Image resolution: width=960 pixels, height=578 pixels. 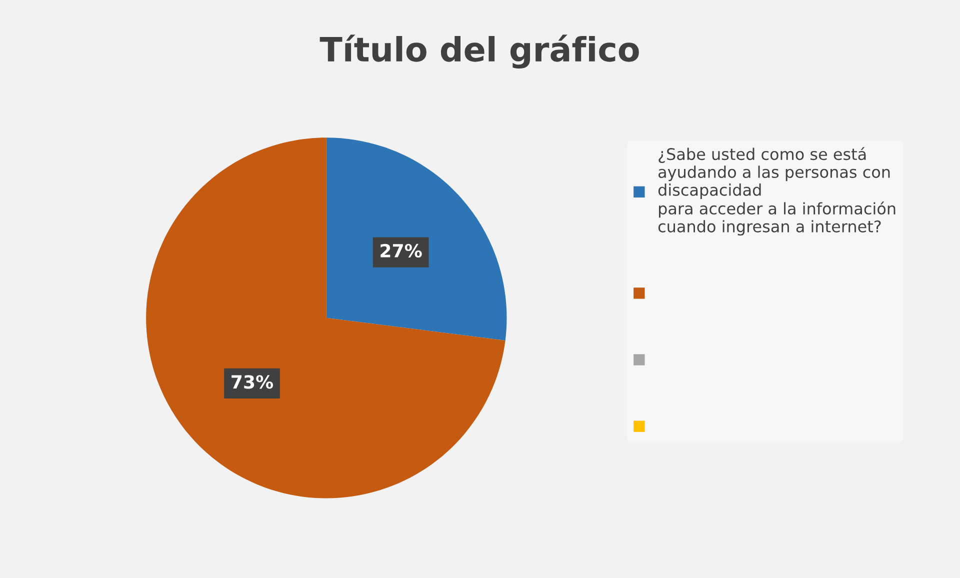 What do you see at coordinates (401, 251) in the screenshot?
I see `data-label: 27%` at bounding box center [401, 251].